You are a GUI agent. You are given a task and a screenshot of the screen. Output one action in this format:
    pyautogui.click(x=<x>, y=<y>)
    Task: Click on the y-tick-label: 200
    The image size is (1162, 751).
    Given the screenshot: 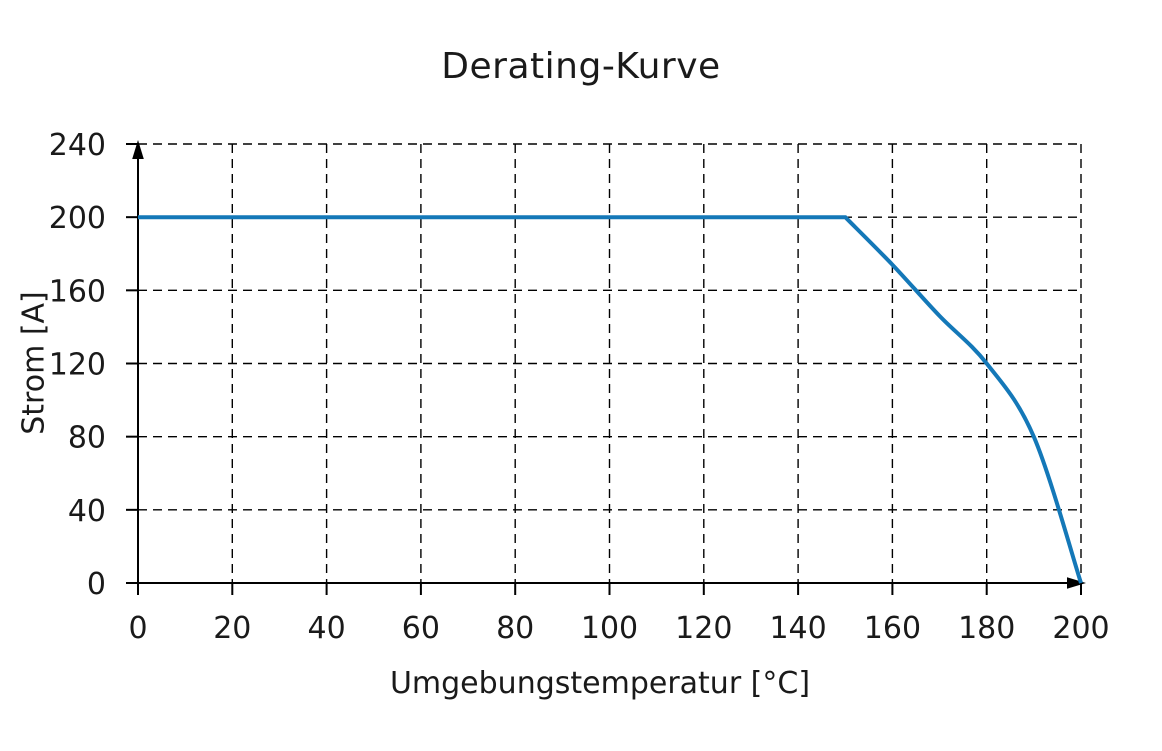 What is the action you would take?
    pyautogui.click(x=77, y=218)
    